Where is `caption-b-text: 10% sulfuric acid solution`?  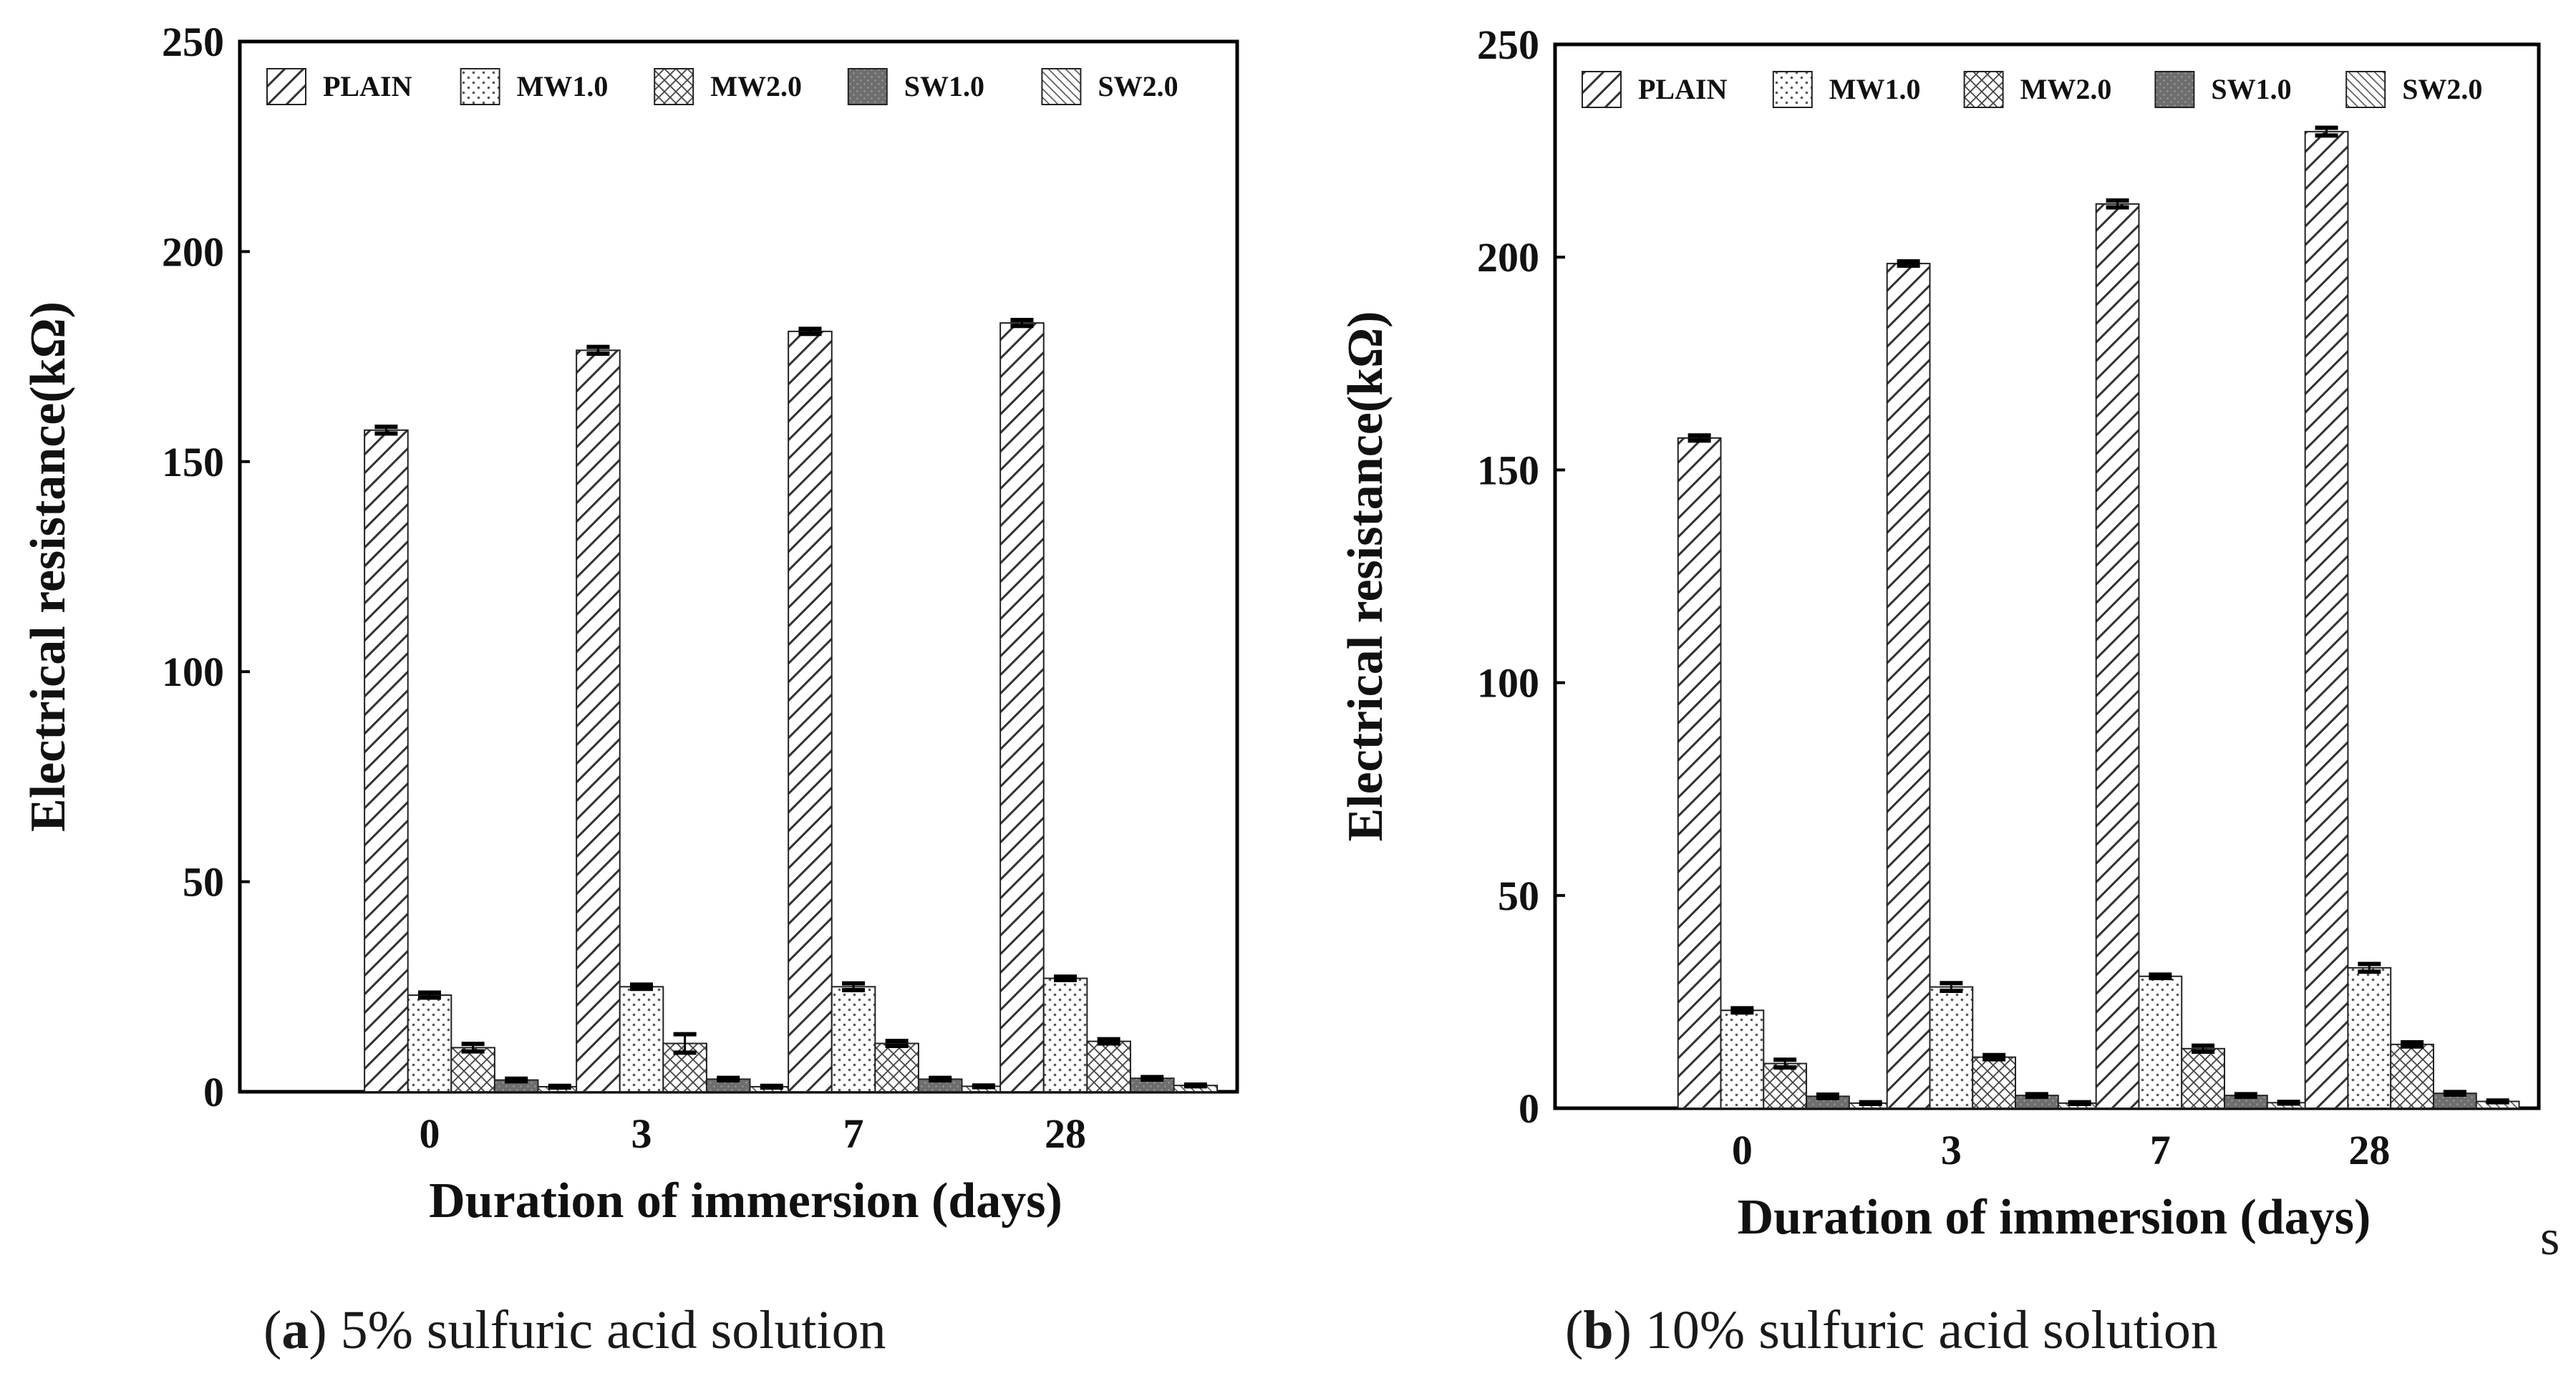
caption-b-text: 10% sulfuric acid solution is located at coordinates (1932, 1330).